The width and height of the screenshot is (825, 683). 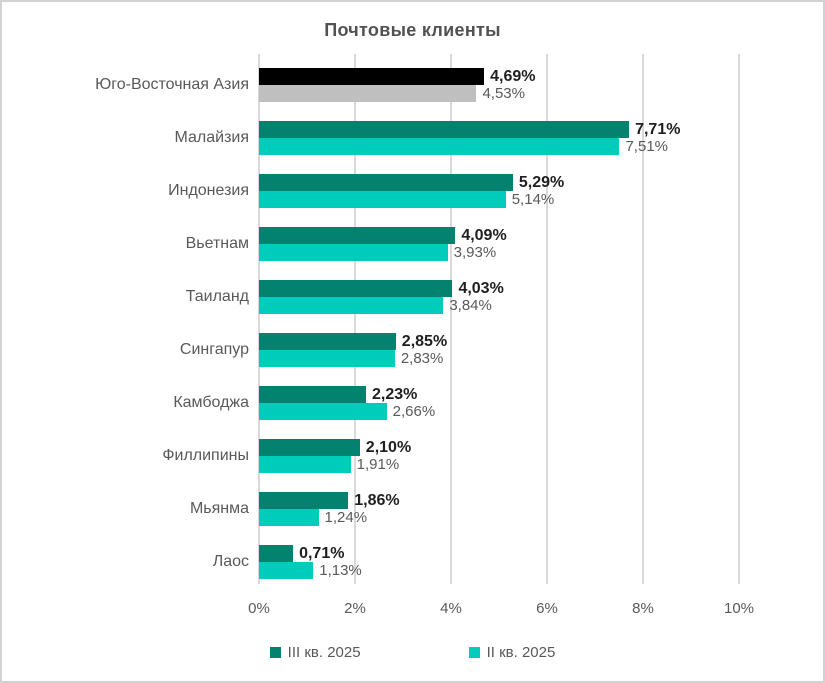 What do you see at coordinates (658, 129) in the screenshot?
I see `value-label-q3: 7,71%` at bounding box center [658, 129].